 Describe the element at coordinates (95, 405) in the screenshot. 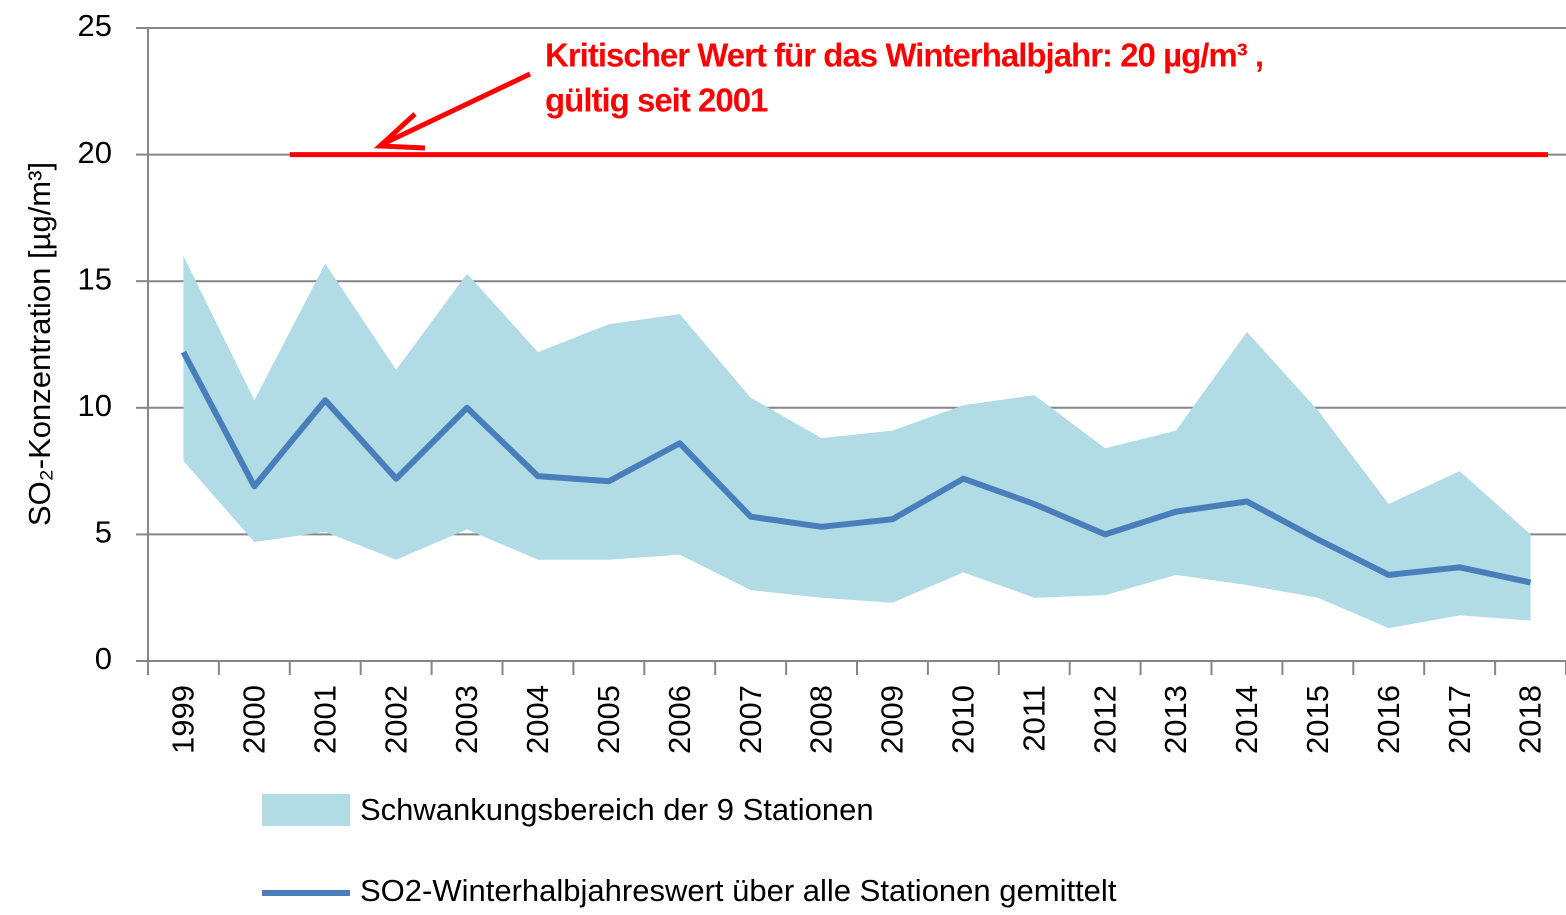

I see `y-tick-label: 10` at that location.